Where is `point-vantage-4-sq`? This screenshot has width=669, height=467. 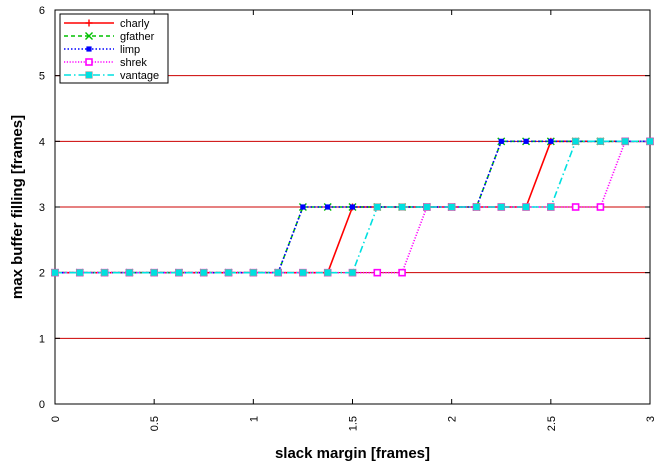 point-vantage-4-sq is located at coordinates (154, 273).